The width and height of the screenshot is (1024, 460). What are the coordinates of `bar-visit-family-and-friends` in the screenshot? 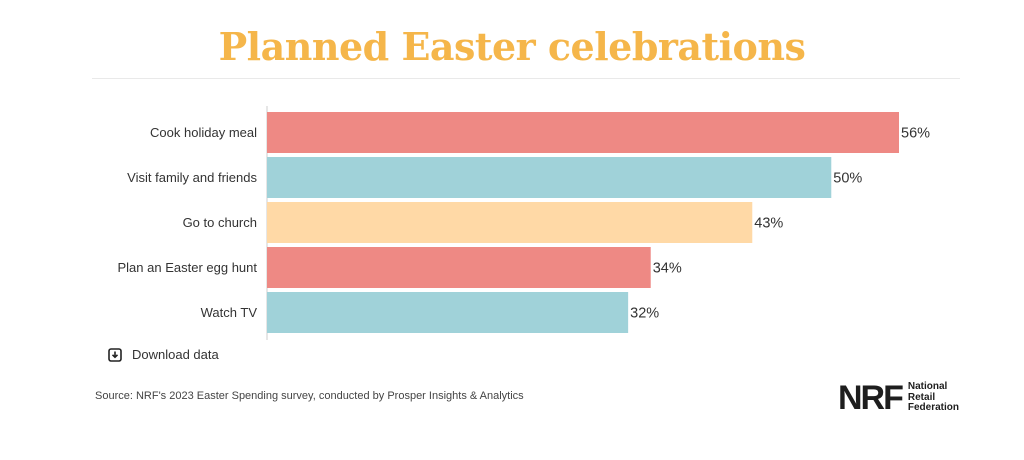 It's located at (549, 177).